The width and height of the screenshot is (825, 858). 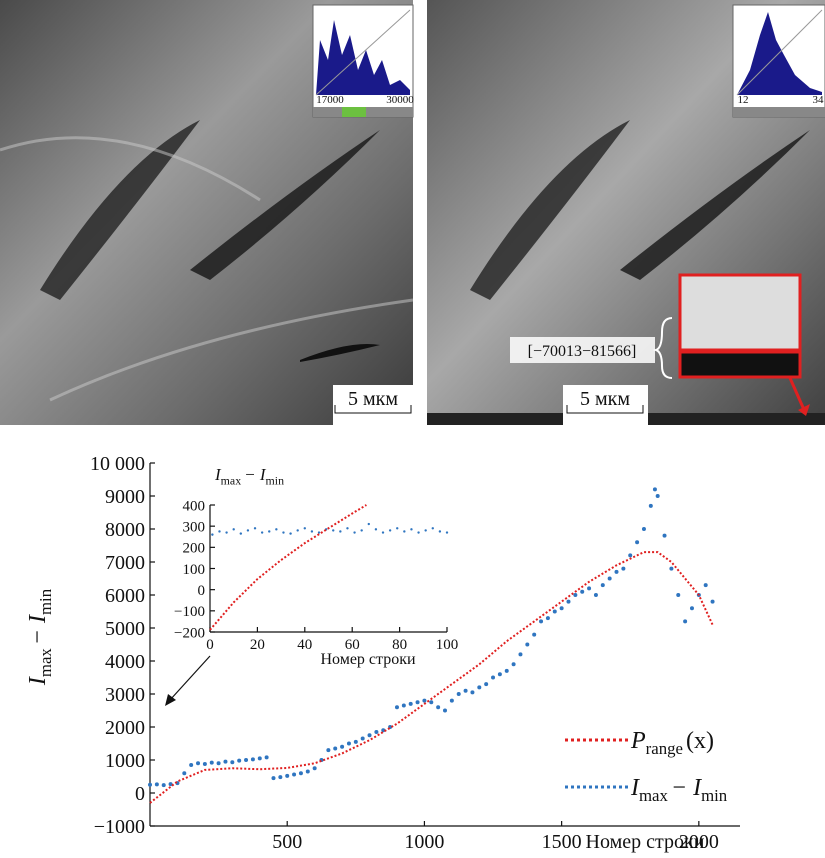 What do you see at coordinates (638, 741) in the screenshot?
I see `legend-label-part: P` at bounding box center [638, 741].